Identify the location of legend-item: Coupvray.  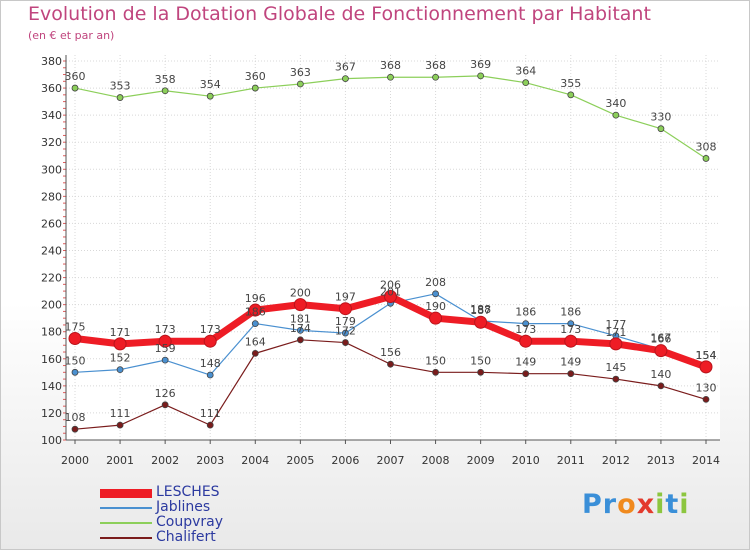
(200, 522).